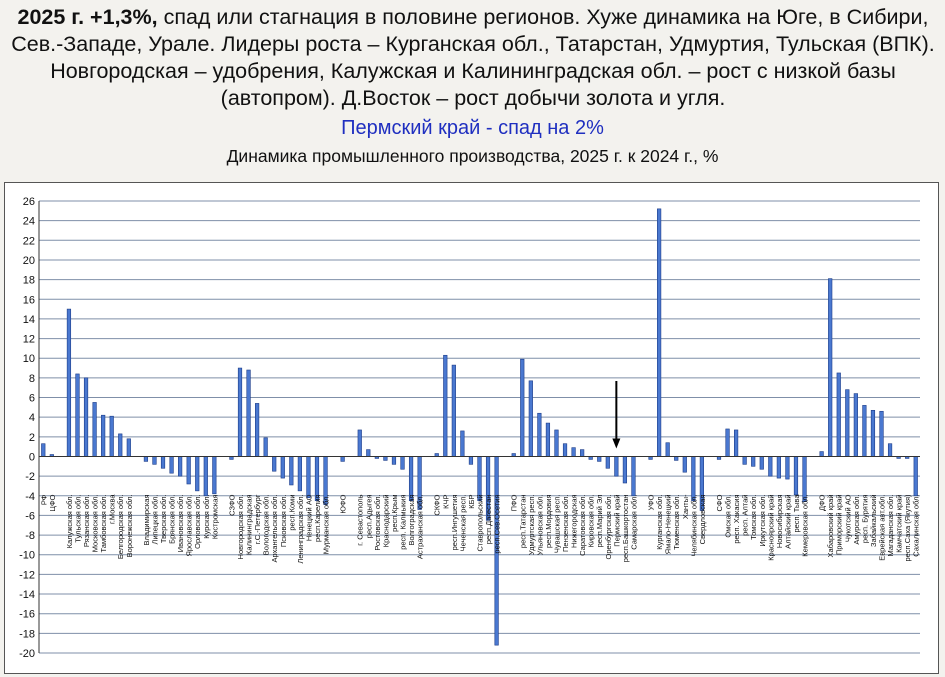 Image resolution: width=945 pixels, height=677 pixels. What do you see at coordinates (548, 521) in the screenshot?
I see `category-label: респ.Мордовия` at bounding box center [548, 521].